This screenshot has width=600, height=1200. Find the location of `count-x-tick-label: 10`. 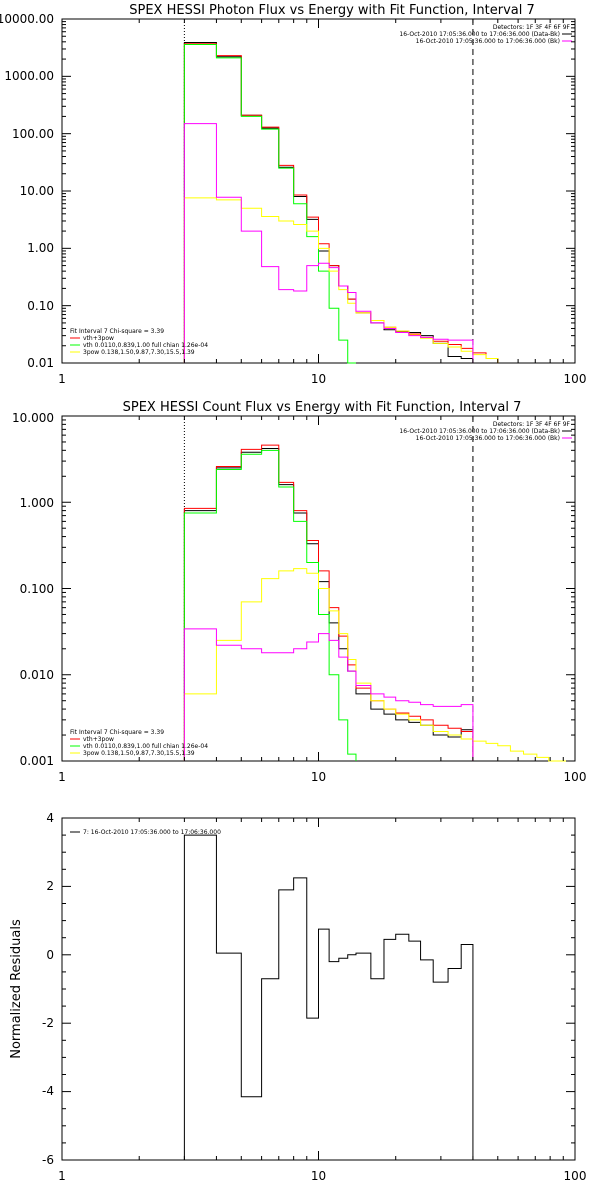

count-x-tick-label: 10 is located at coordinates (318, 777).